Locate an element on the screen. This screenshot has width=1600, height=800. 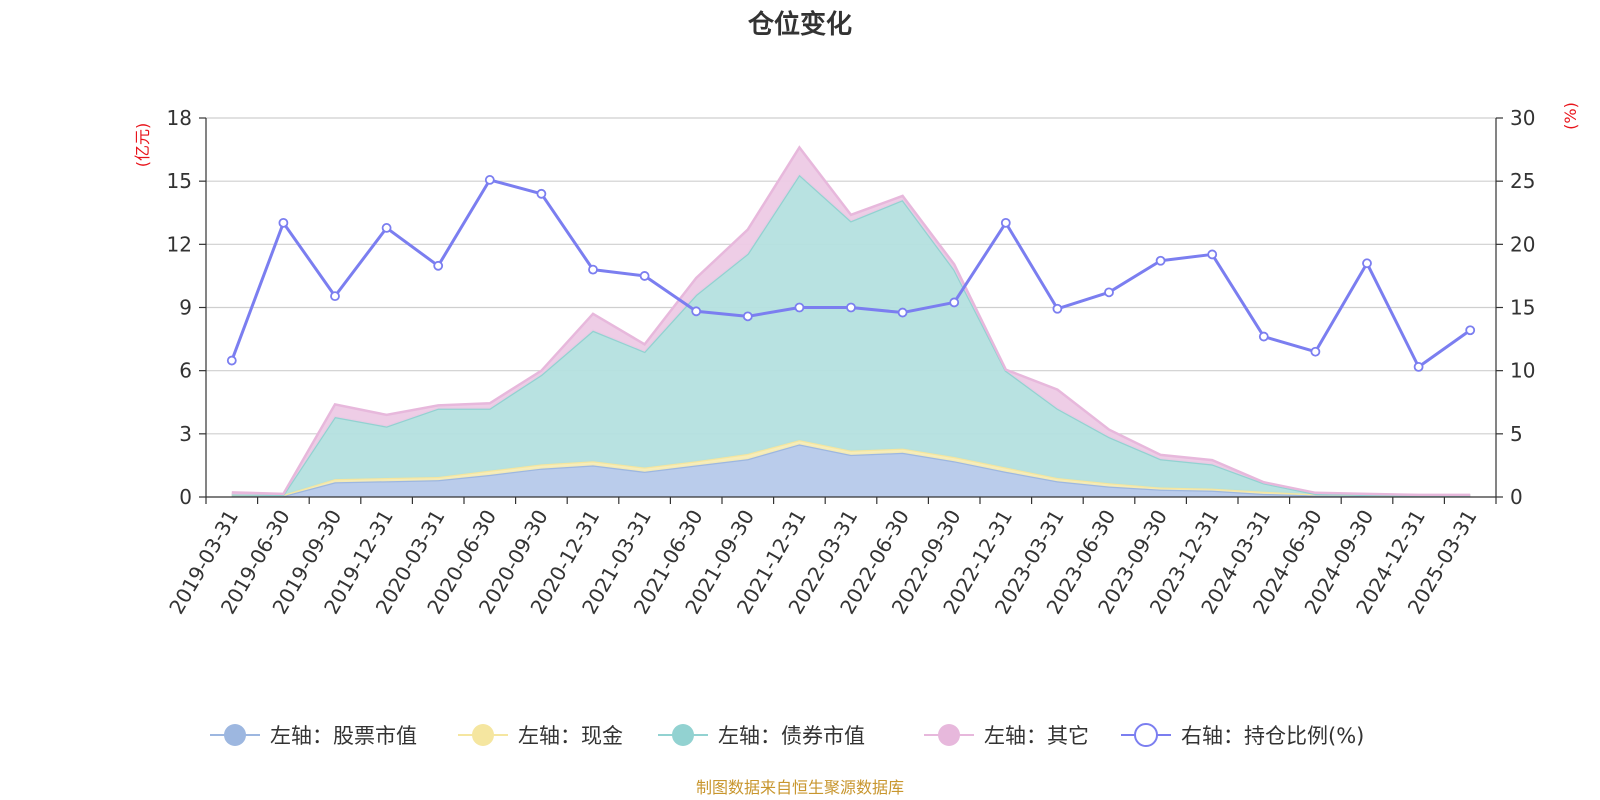
legend-label: 左轴：现金 is located at coordinates (570, 736).